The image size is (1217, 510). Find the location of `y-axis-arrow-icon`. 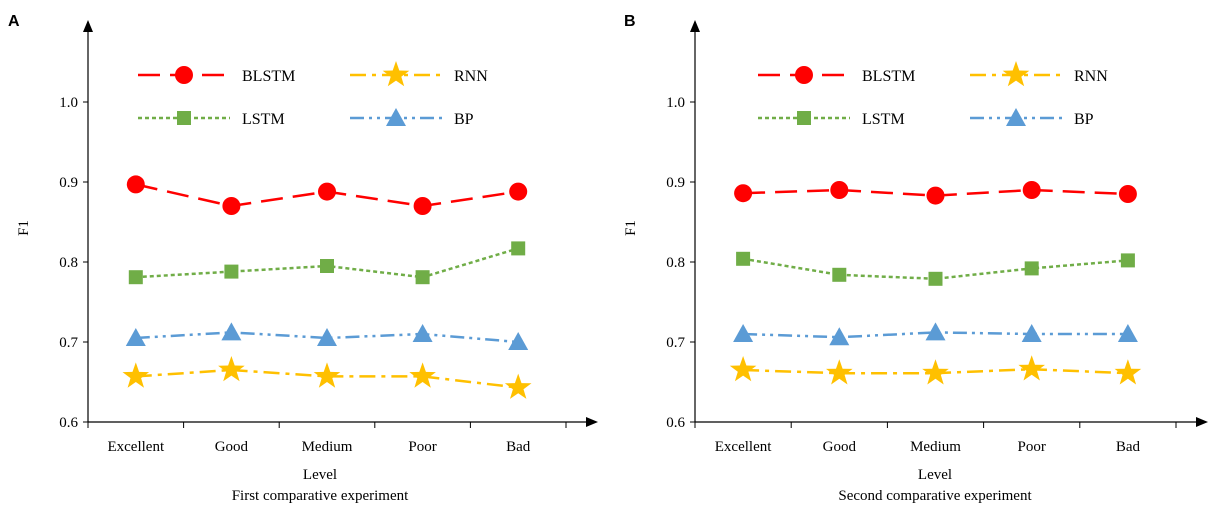

y-axis-arrow-icon is located at coordinates (88, 26).